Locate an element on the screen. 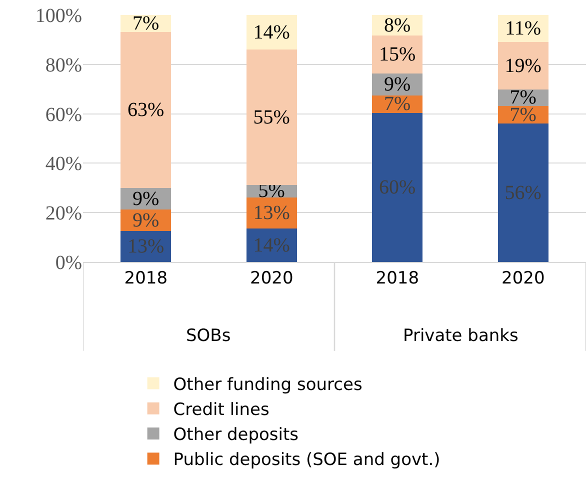 The image size is (588, 492). legend-label: Credit lines is located at coordinates (221, 410).